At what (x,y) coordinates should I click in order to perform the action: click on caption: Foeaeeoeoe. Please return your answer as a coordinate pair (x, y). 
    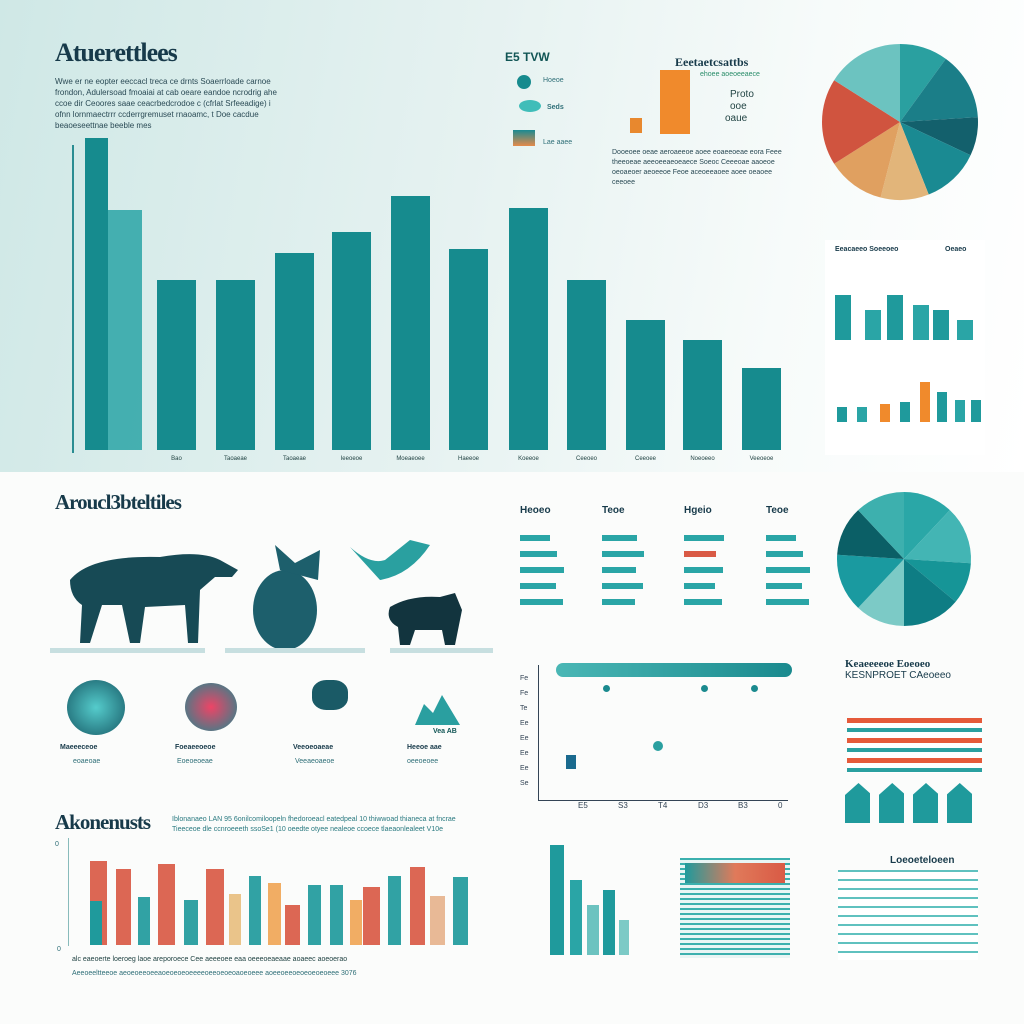
    Looking at the image, I should click on (195, 747).